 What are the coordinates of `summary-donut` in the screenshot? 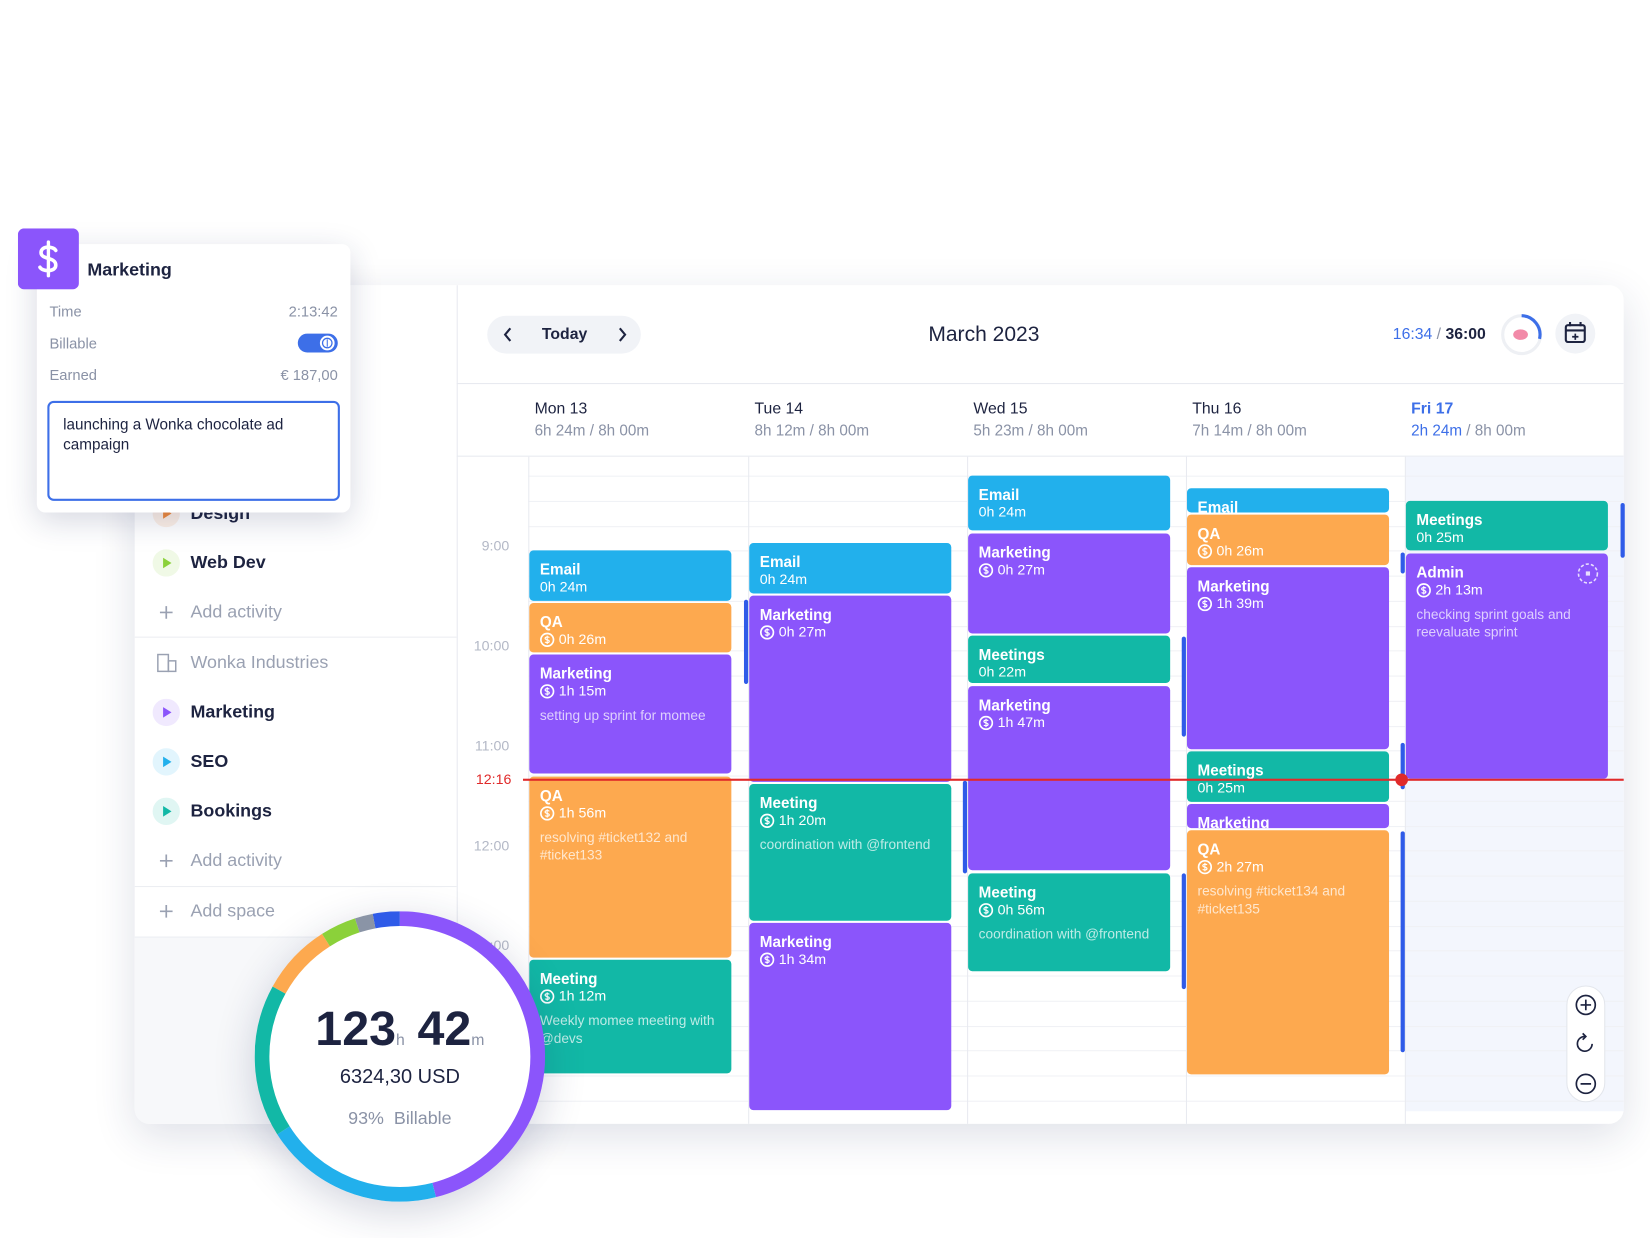 It's located at (400, 1056).